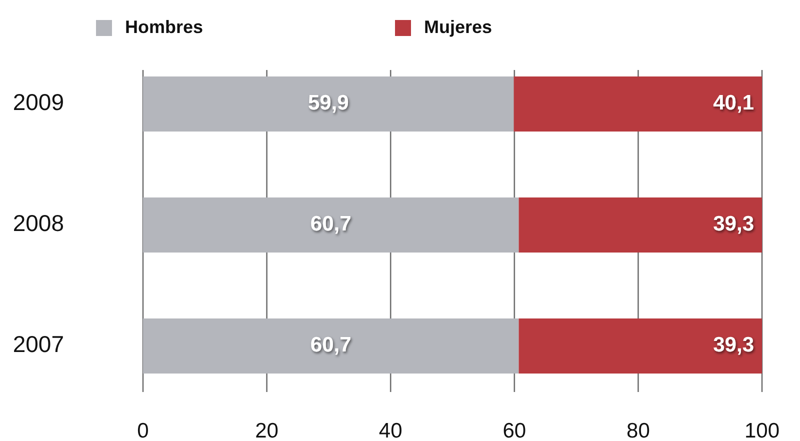  What do you see at coordinates (458, 26) in the screenshot?
I see `legend-label: Mujeres` at bounding box center [458, 26].